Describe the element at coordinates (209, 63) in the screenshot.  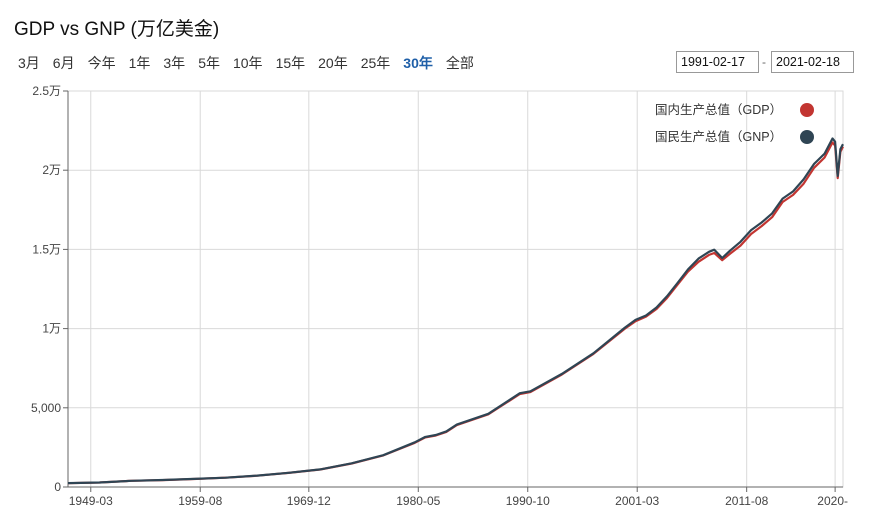
I see `range-button-5: 5年` at that location.